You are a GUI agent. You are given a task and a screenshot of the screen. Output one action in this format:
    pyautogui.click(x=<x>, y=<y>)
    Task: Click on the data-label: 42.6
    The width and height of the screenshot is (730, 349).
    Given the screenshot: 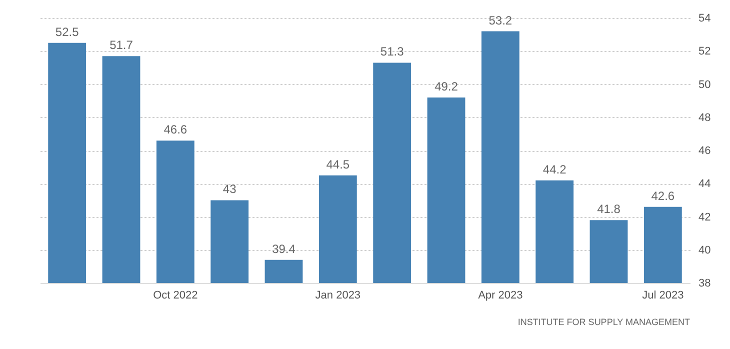 What is the action you would take?
    pyautogui.click(x=663, y=195)
    